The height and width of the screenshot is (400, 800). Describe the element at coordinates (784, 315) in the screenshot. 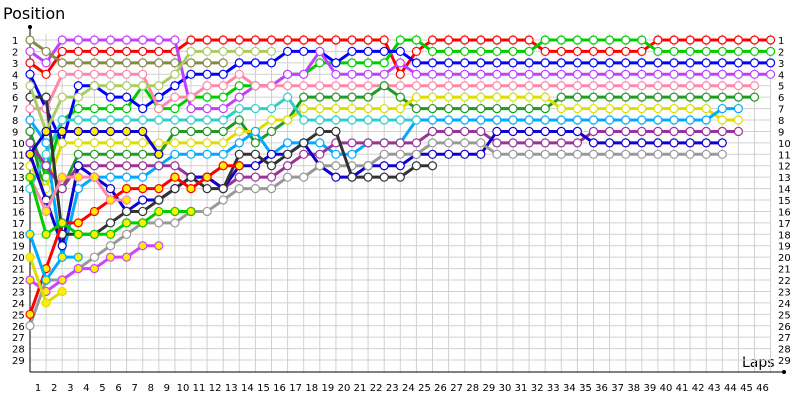

I see `y-tick-label-right: 25` at that location.